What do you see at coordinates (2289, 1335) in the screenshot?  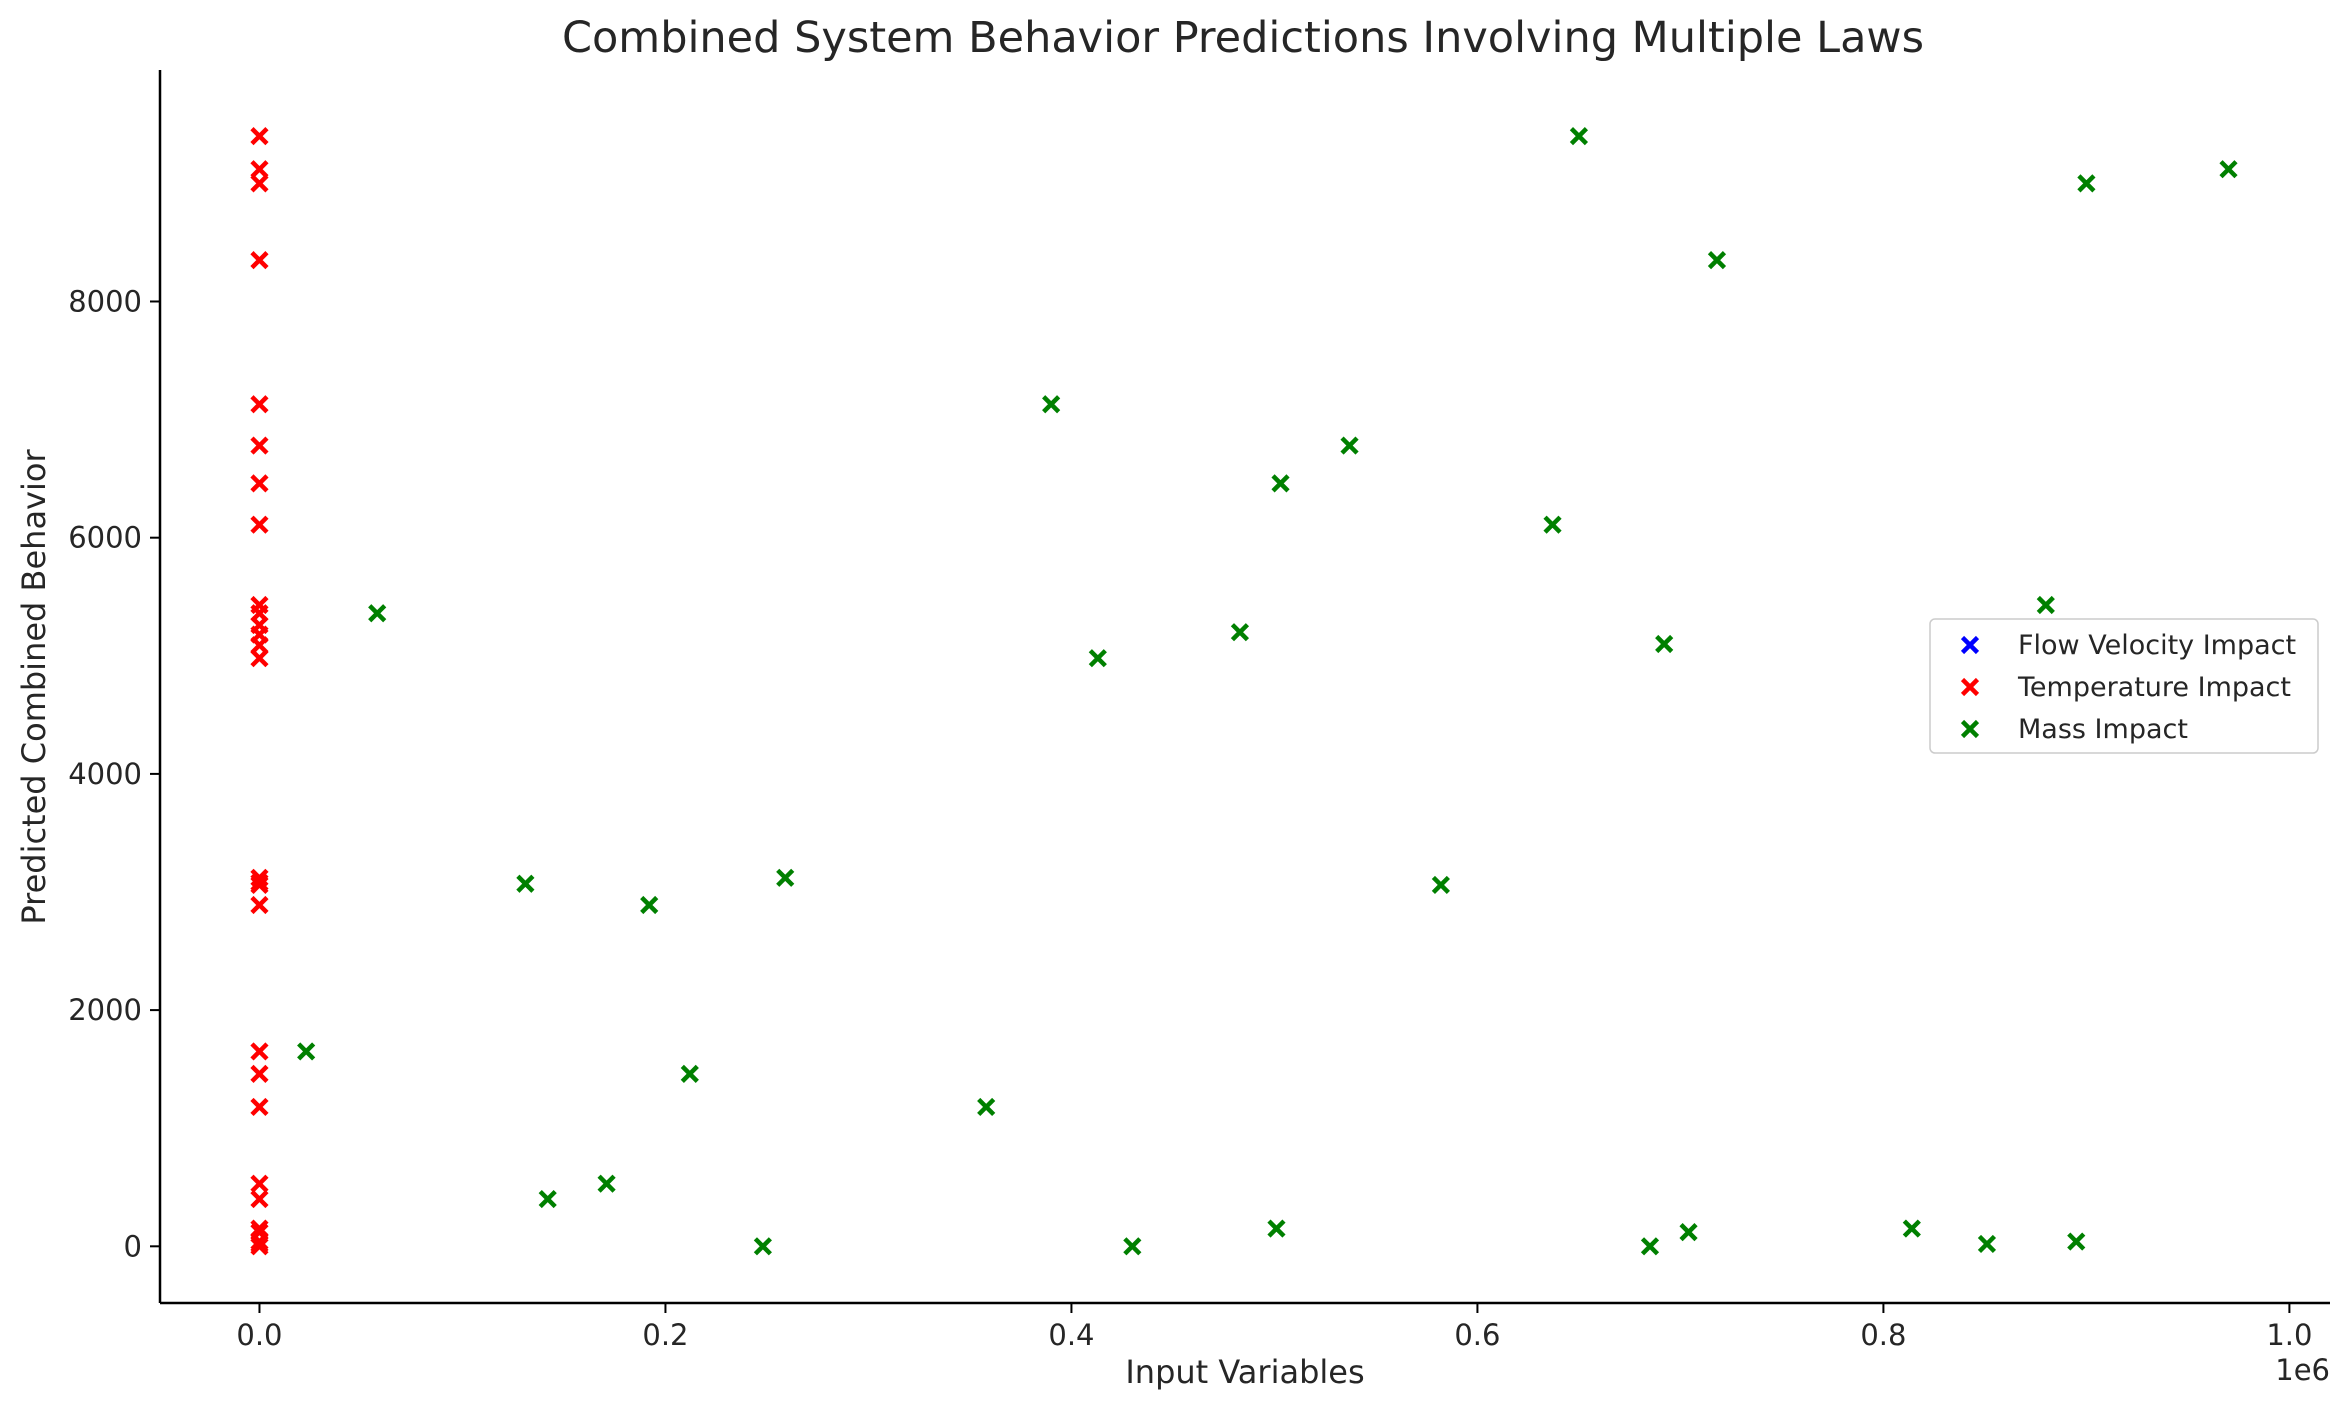 I see `x-tick-label: 1.0` at bounding box center [2289, 1335].